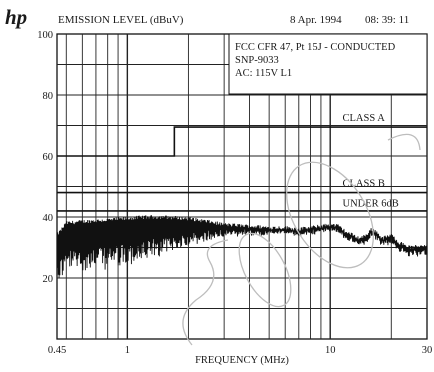 This screenshot has height=372, width=434. What do you see at coordinates (57, 350) in the screenshot?
I see `x-tick-label: 0.45` at bounding box center [57, 350].